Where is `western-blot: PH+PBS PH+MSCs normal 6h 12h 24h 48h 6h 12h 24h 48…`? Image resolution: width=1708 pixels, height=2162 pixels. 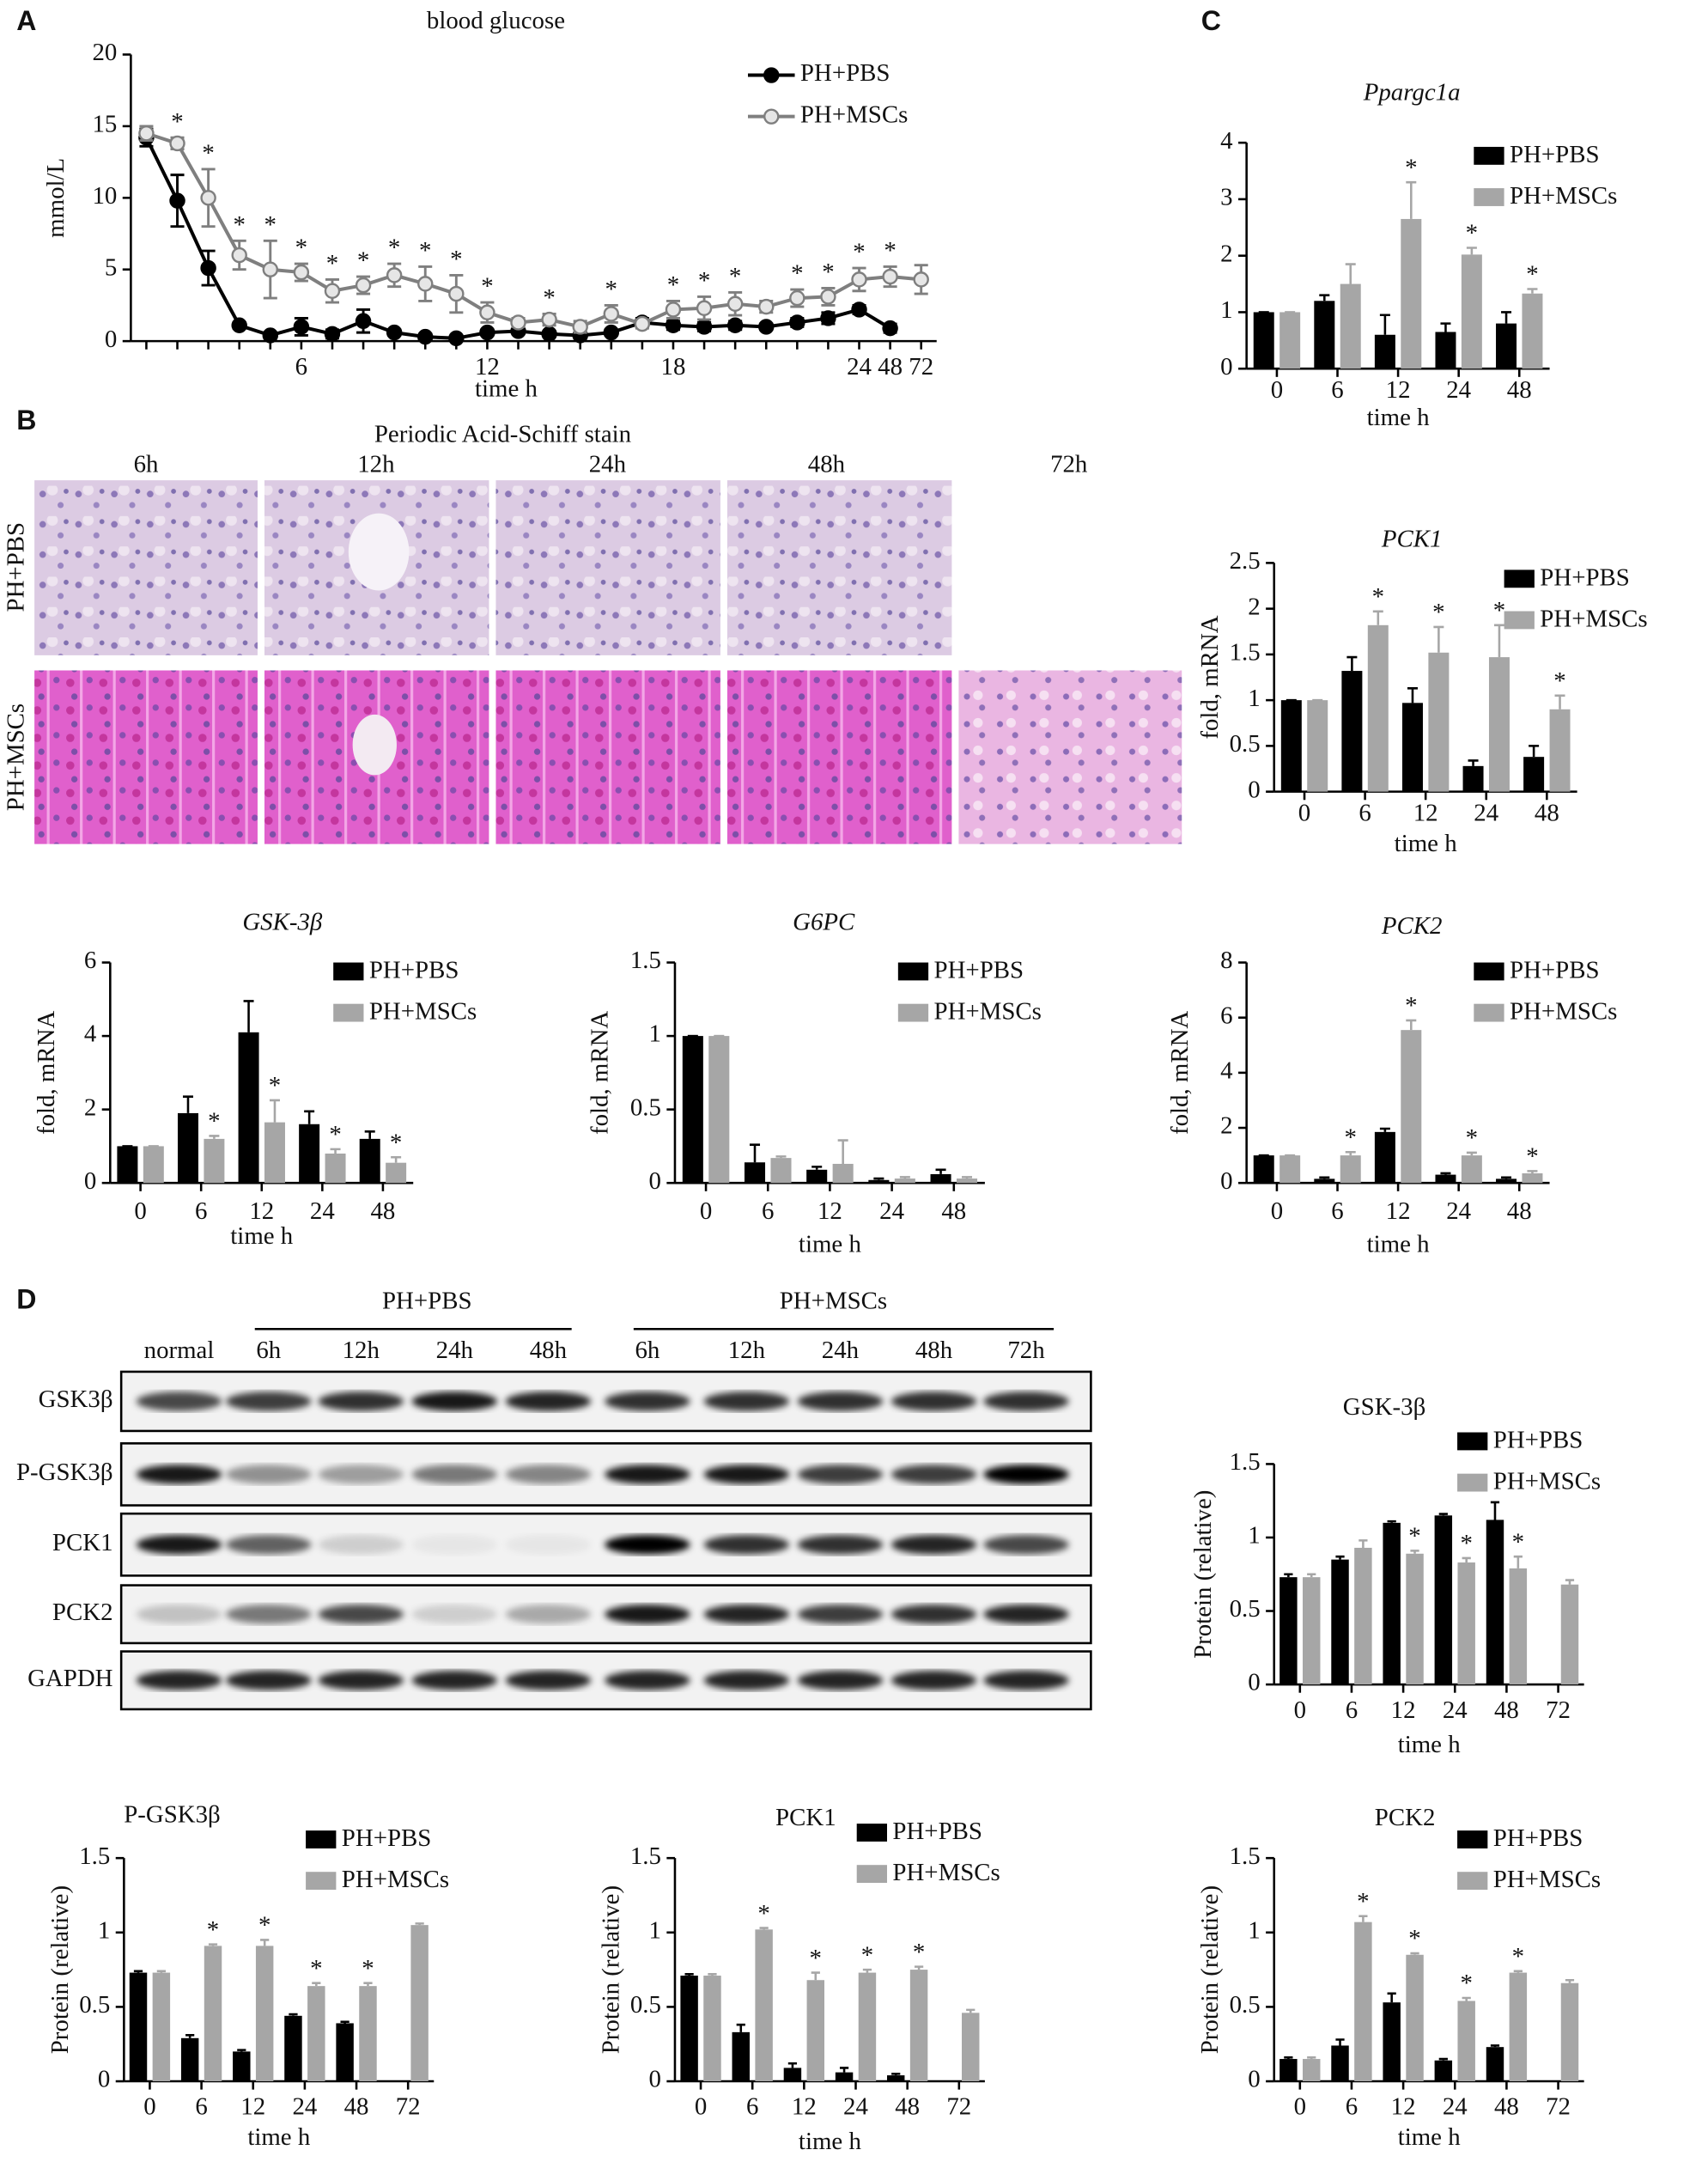
western-blot: PH+PBS PH+MSCs normal 6h 12h 24h 48h 6h 12h 24h 48… is located at coordinates (554, 1499).